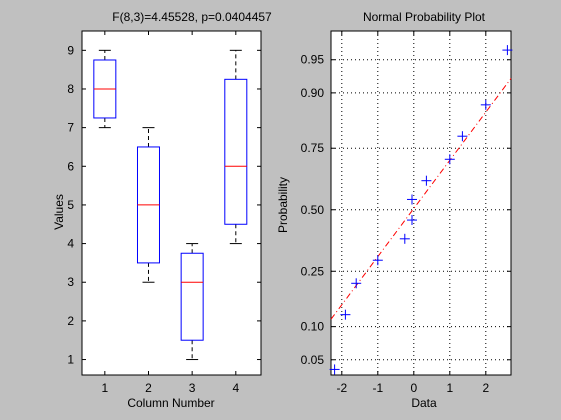 This screenshot has height=420, width=561. Describe the element at coordinates (148, 388) in the screenshot. I see `boxplot-x-tick-label: 2` at that location.